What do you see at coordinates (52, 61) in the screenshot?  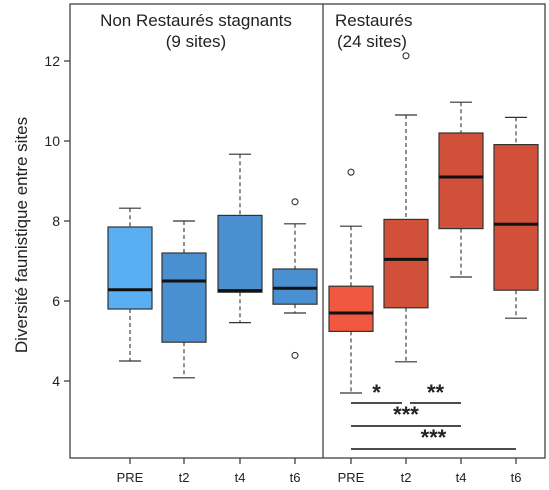 I see `y-tick-label: 12` at bounding box center [52, 61].